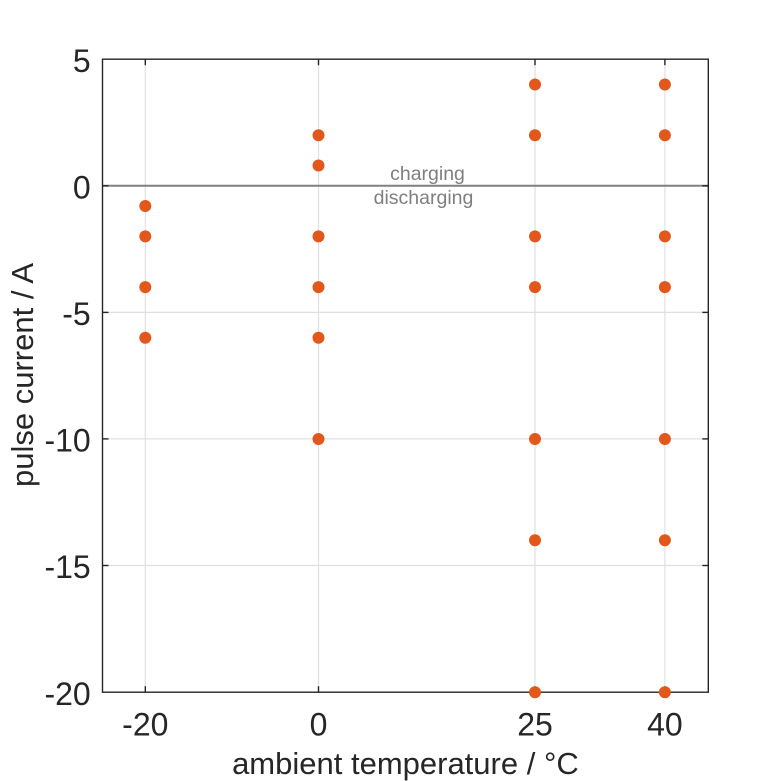 Image resolution: width=781 pixels, height=781 pixels. What do you see at coordinates (665, 724) in the screenshot?
I see `svg-text: 40` at bounding box center [665, 724].